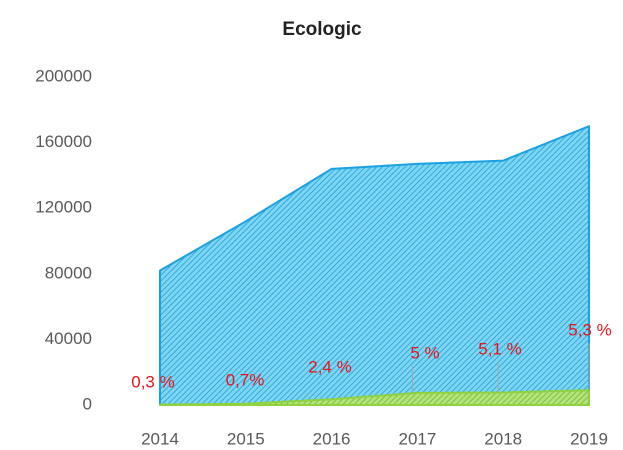 The width and height of the screenshot is (623, 450). I want to click on x-tick-label: 2014, so click(160, 438).